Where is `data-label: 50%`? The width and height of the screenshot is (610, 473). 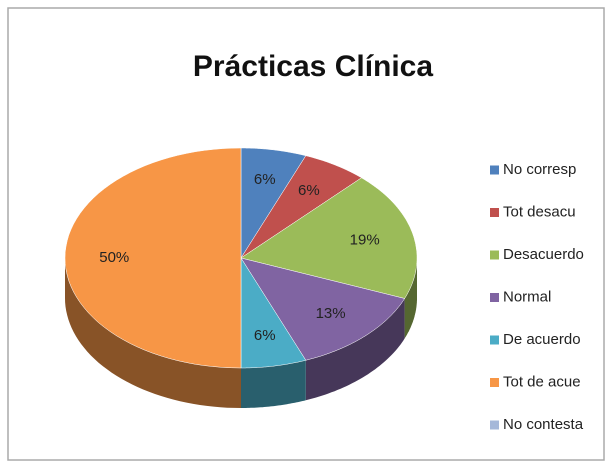
data-label: 50% is located at coordinates (114, 257).